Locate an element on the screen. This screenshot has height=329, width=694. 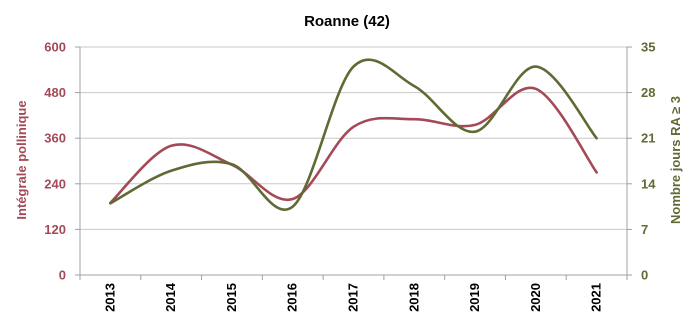
x-tick-label: 2020 is located at coordinates (535, 297).